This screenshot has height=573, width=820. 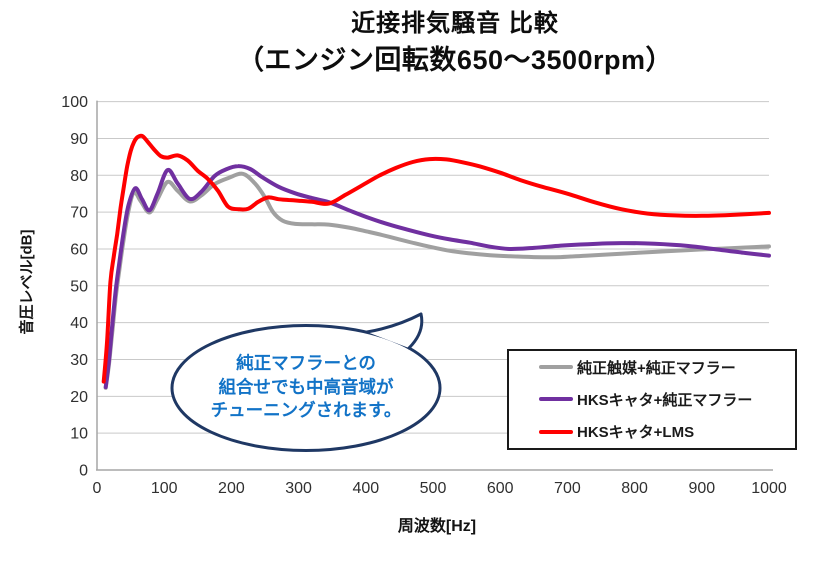 What do you see at coordinates (365, 488) in the screenshot?
I see `svg-text: 400` at bounding box center [365, 488].